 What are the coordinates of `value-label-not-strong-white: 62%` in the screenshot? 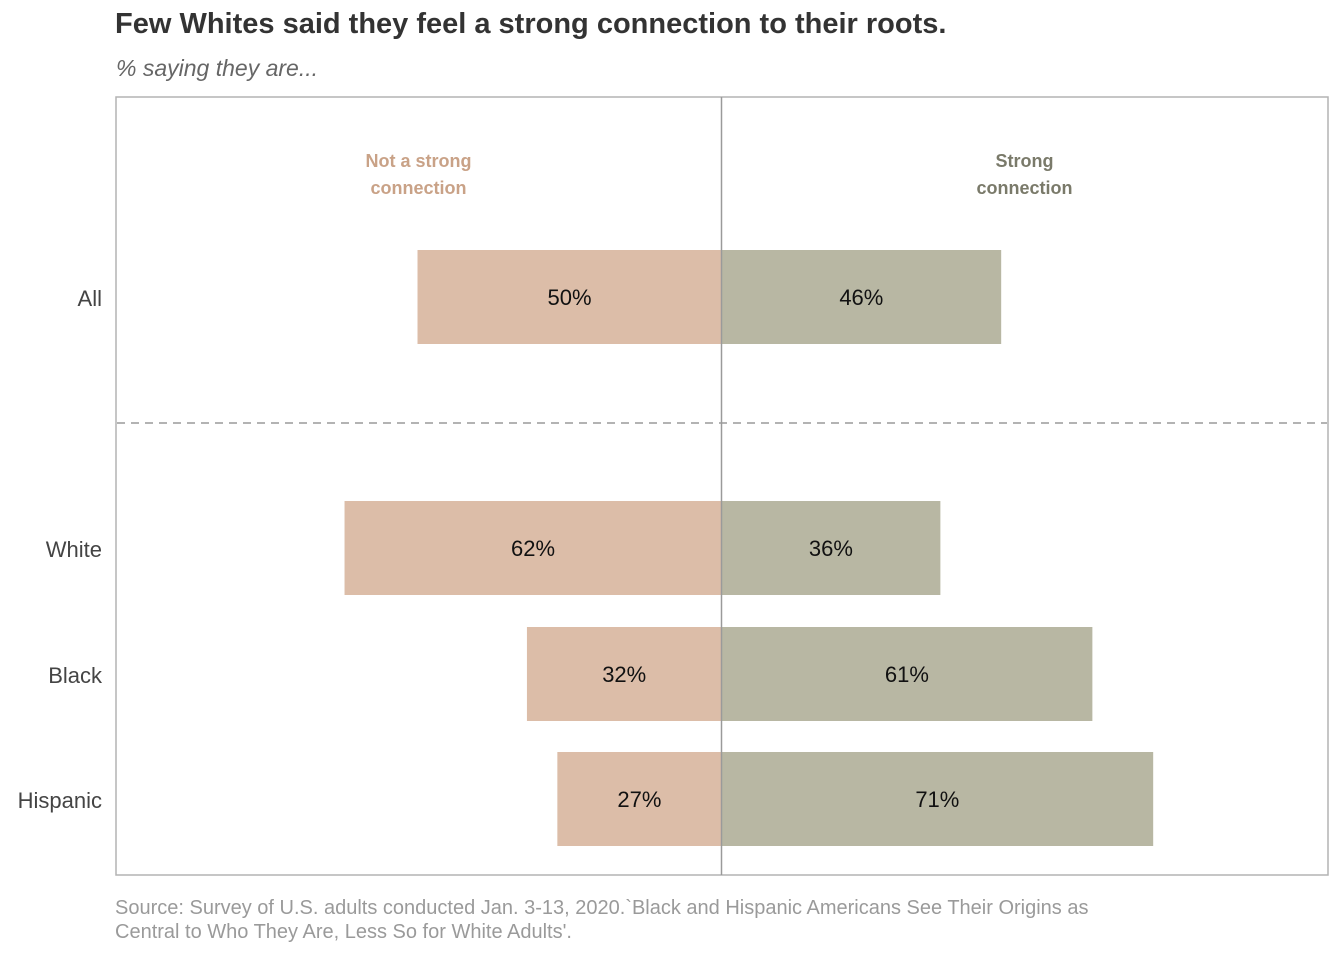 It's located at (533, 548).